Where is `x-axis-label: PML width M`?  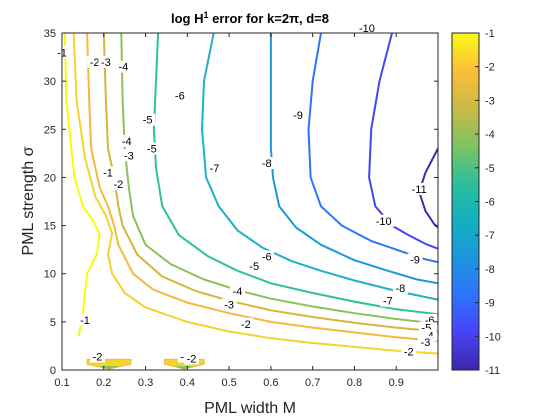 x-axis-label: PML width M is located at coordinates (250, 408).